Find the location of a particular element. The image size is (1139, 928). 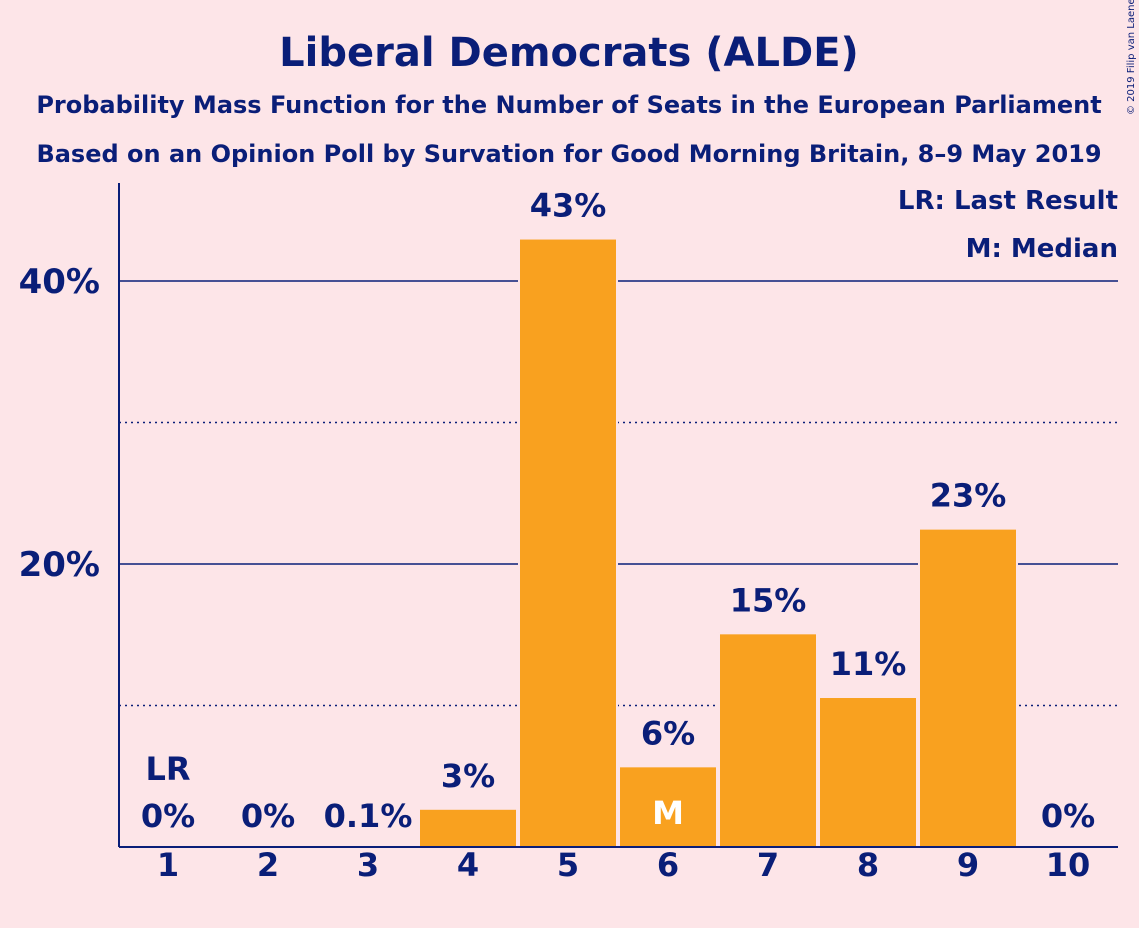

copyright-credit: © 2019 Filip van Laenen is located at coordinates (1131, 57).